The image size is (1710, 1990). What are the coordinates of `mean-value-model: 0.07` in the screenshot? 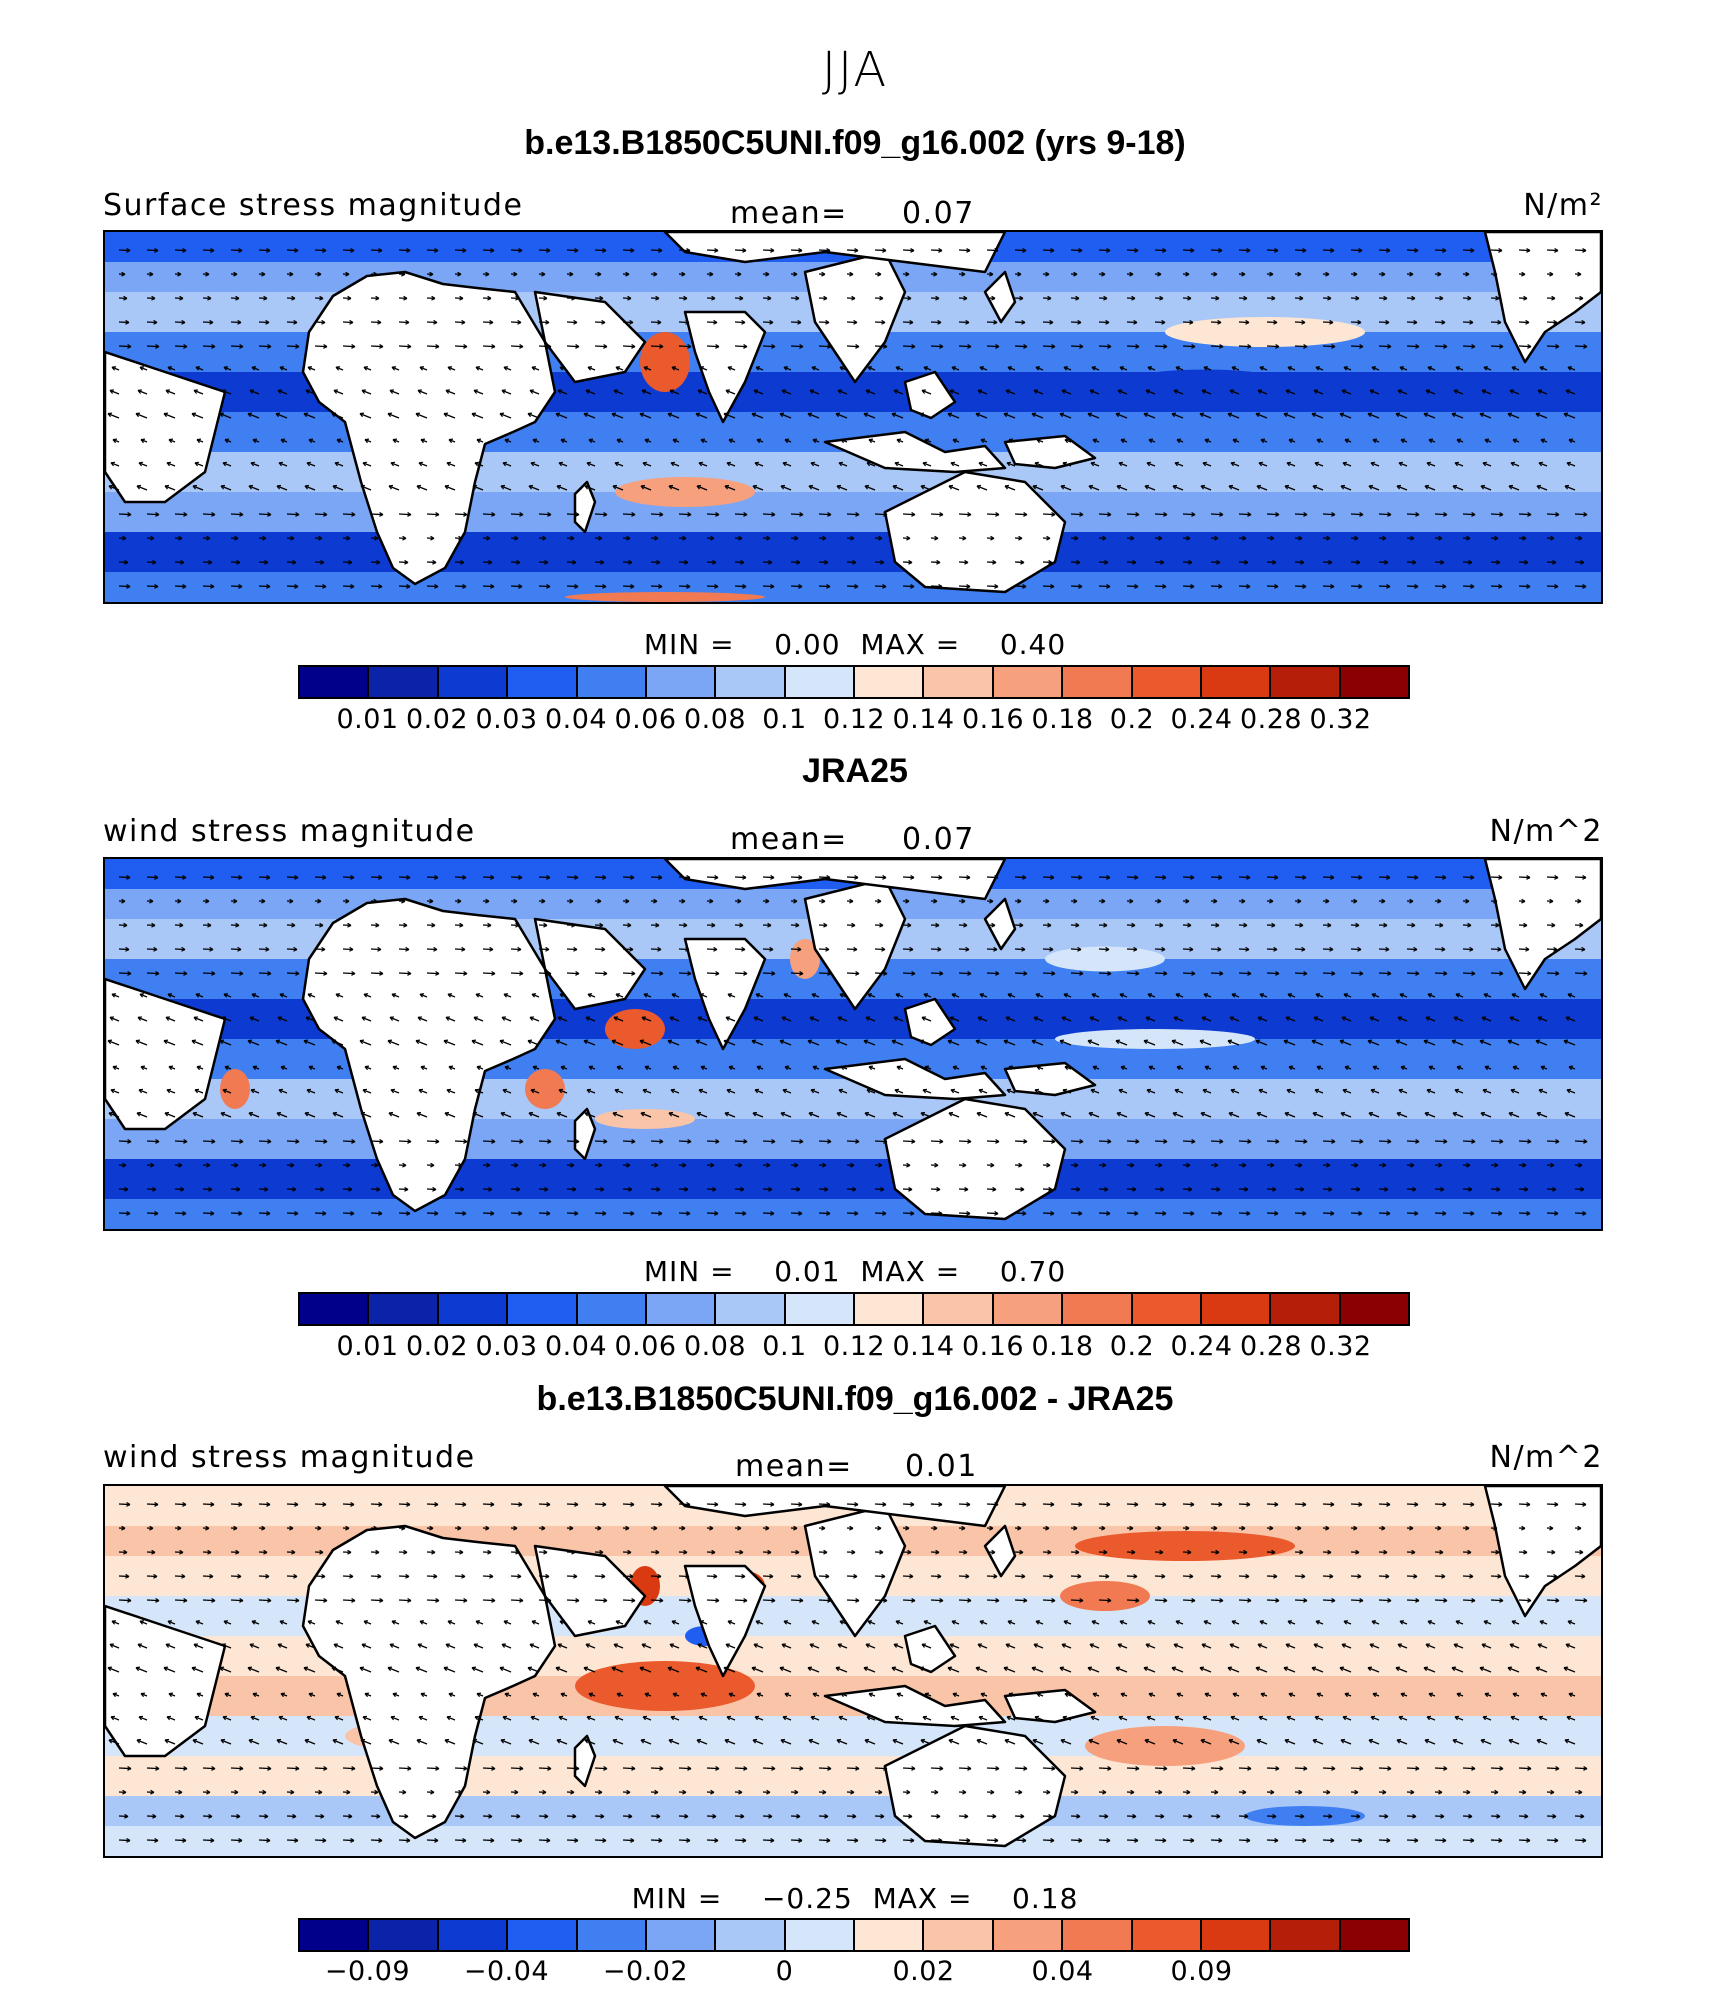 It's located at (938, 213).